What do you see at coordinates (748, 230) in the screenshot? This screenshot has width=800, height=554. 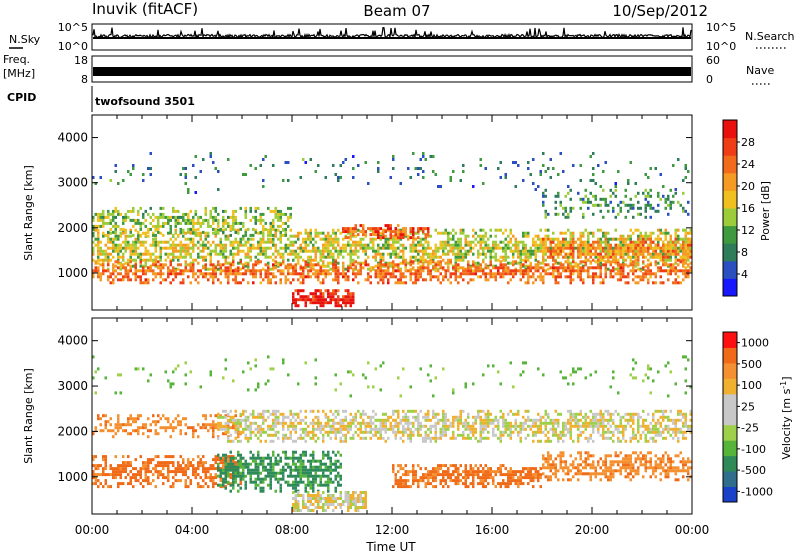 I see `colorbar-tick-label: 12` at bounding box center [748, 230].